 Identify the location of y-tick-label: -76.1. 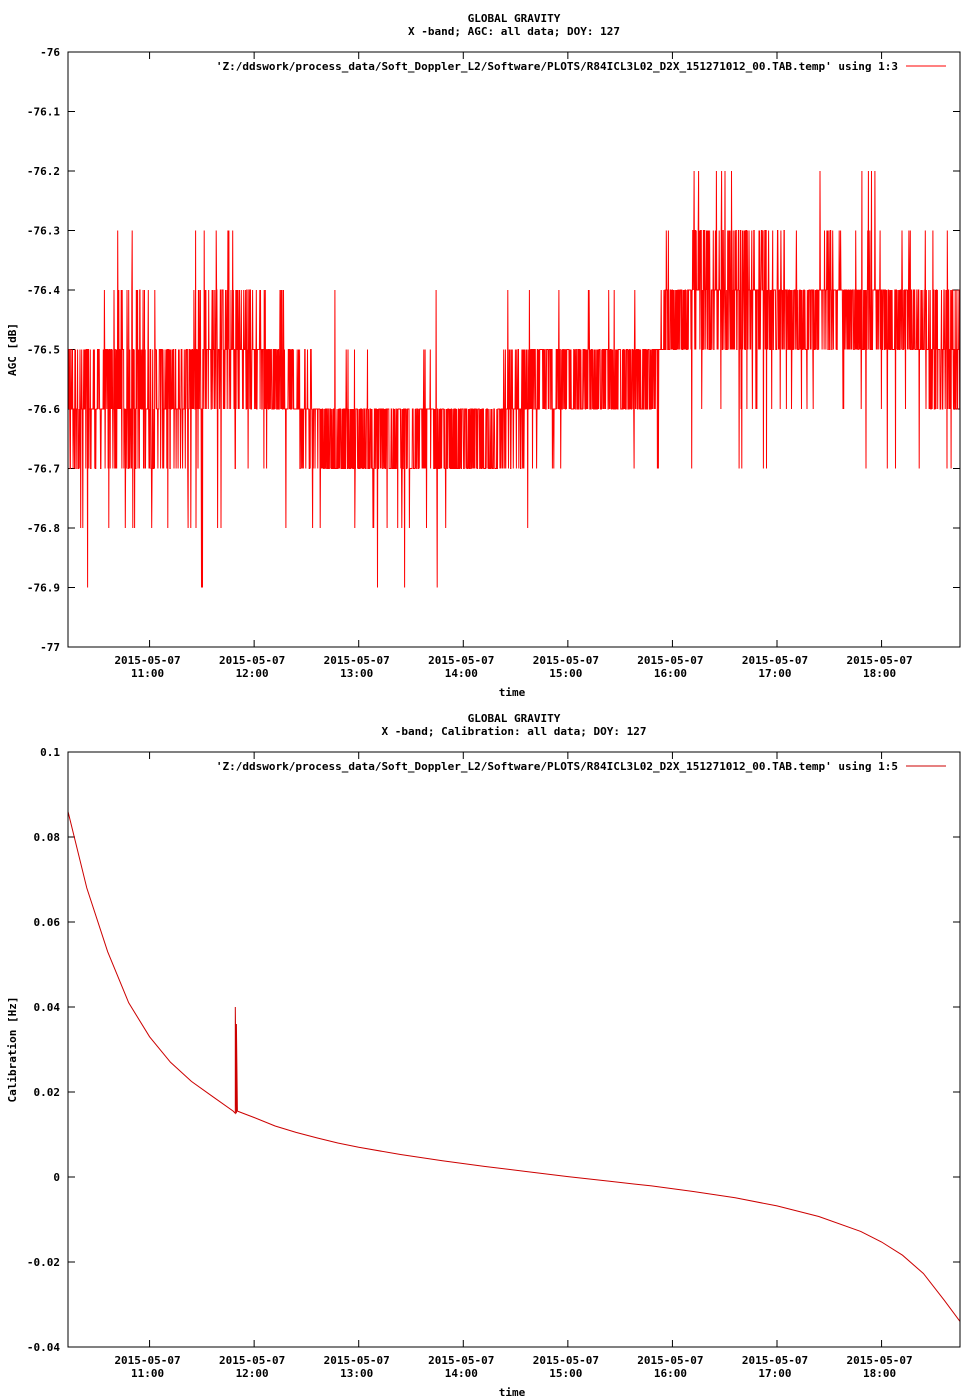
(43, 112).